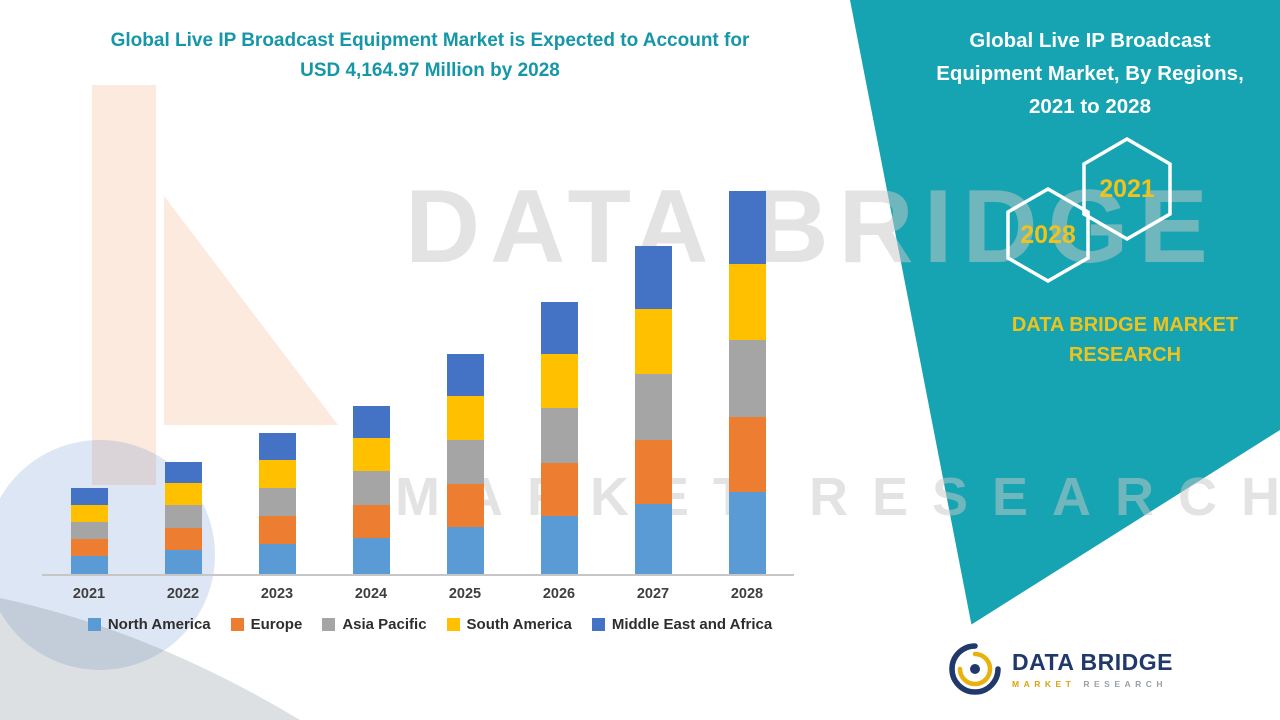 The width and height of the screenshot is (1280, 720). What do you see at coordinates (237, 624) in the screenshot?
I see `legend-swatch-europe` at bounding box center [237, 624].